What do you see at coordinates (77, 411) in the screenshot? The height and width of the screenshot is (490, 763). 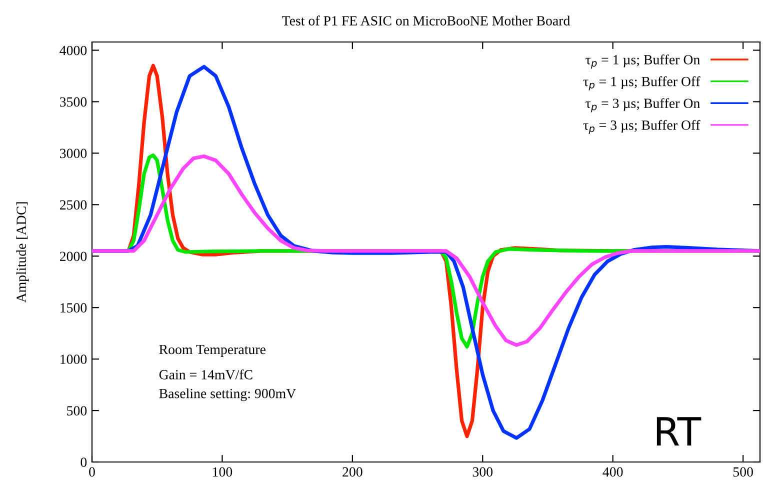 I see `y-tick-label: 500` at bounding box center [77, 411].